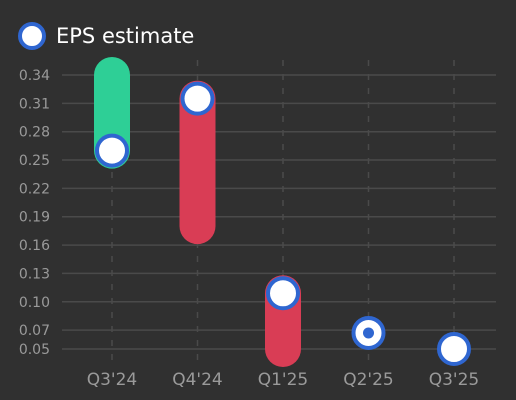  I want to click on y-tick-label: 0.31, so click(34, 104).